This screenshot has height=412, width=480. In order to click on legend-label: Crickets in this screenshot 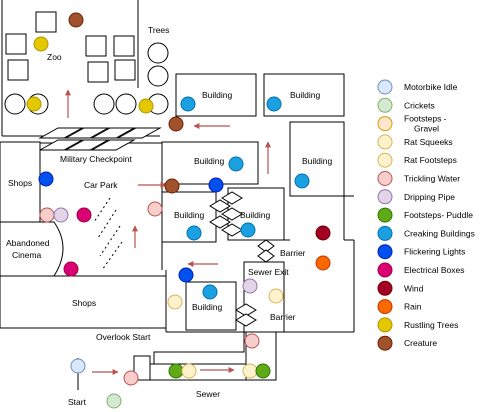, I will do `click(419, 105)`.